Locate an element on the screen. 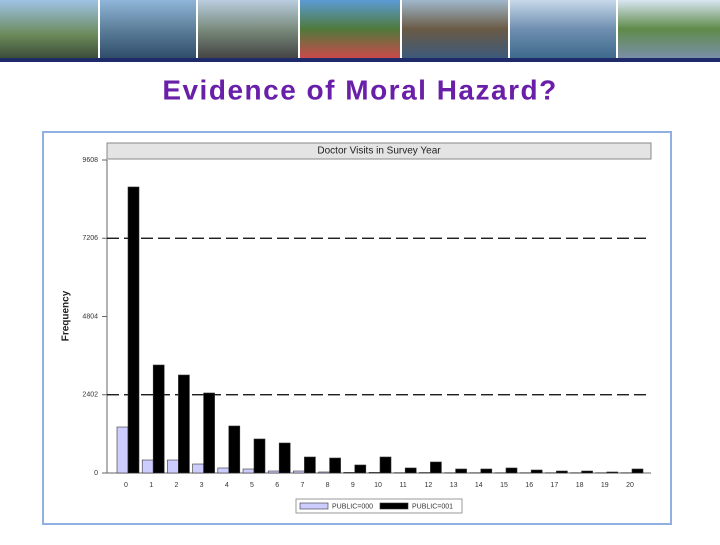 This screenshot has height=545, width=720. x-tick-label: 0 is located at coordinates (126, 485).